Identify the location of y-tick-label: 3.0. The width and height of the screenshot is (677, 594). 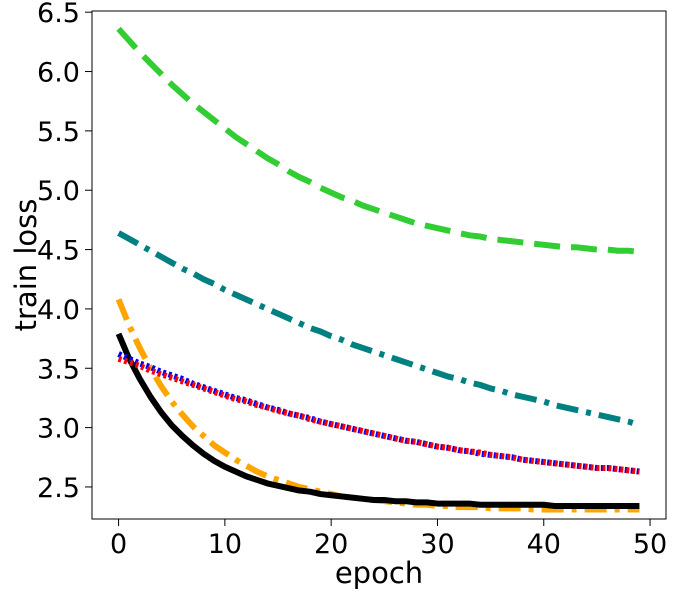
(58, 429).